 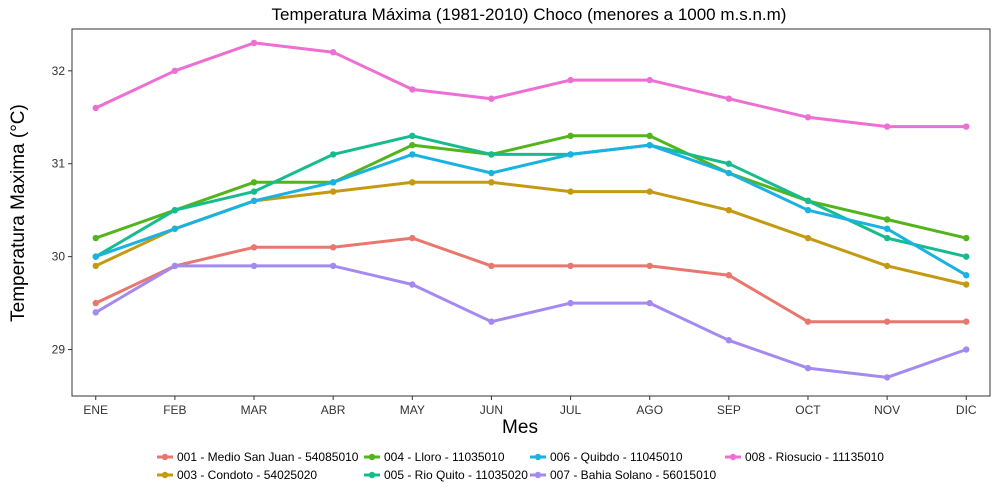 What do you see at coordinates (247, 475) in the screenshot?
I see `legend-label: 003 - Condoto - 54025020` at bounding box center [247, 475].